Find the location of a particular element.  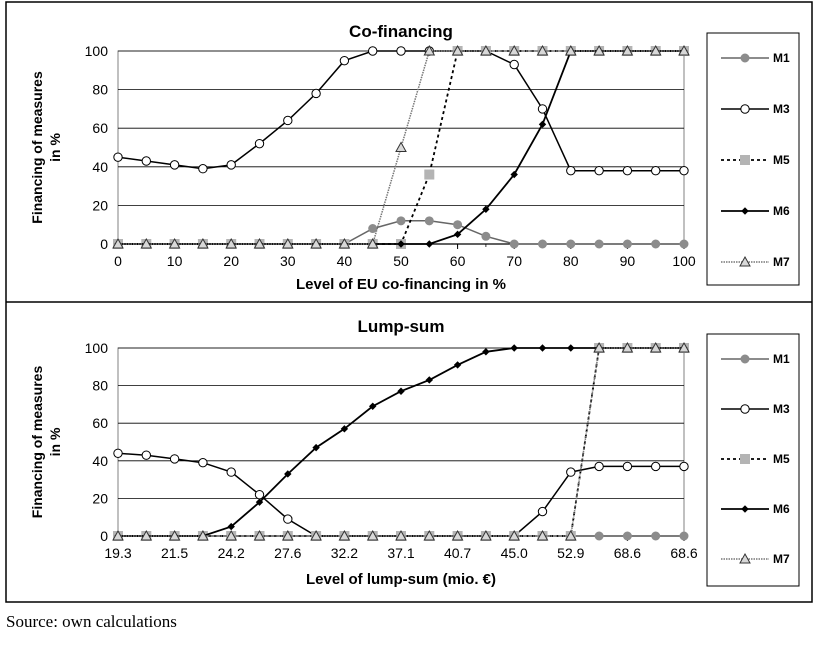

y-tick-label: 0 is located at coordinates (104, 536).